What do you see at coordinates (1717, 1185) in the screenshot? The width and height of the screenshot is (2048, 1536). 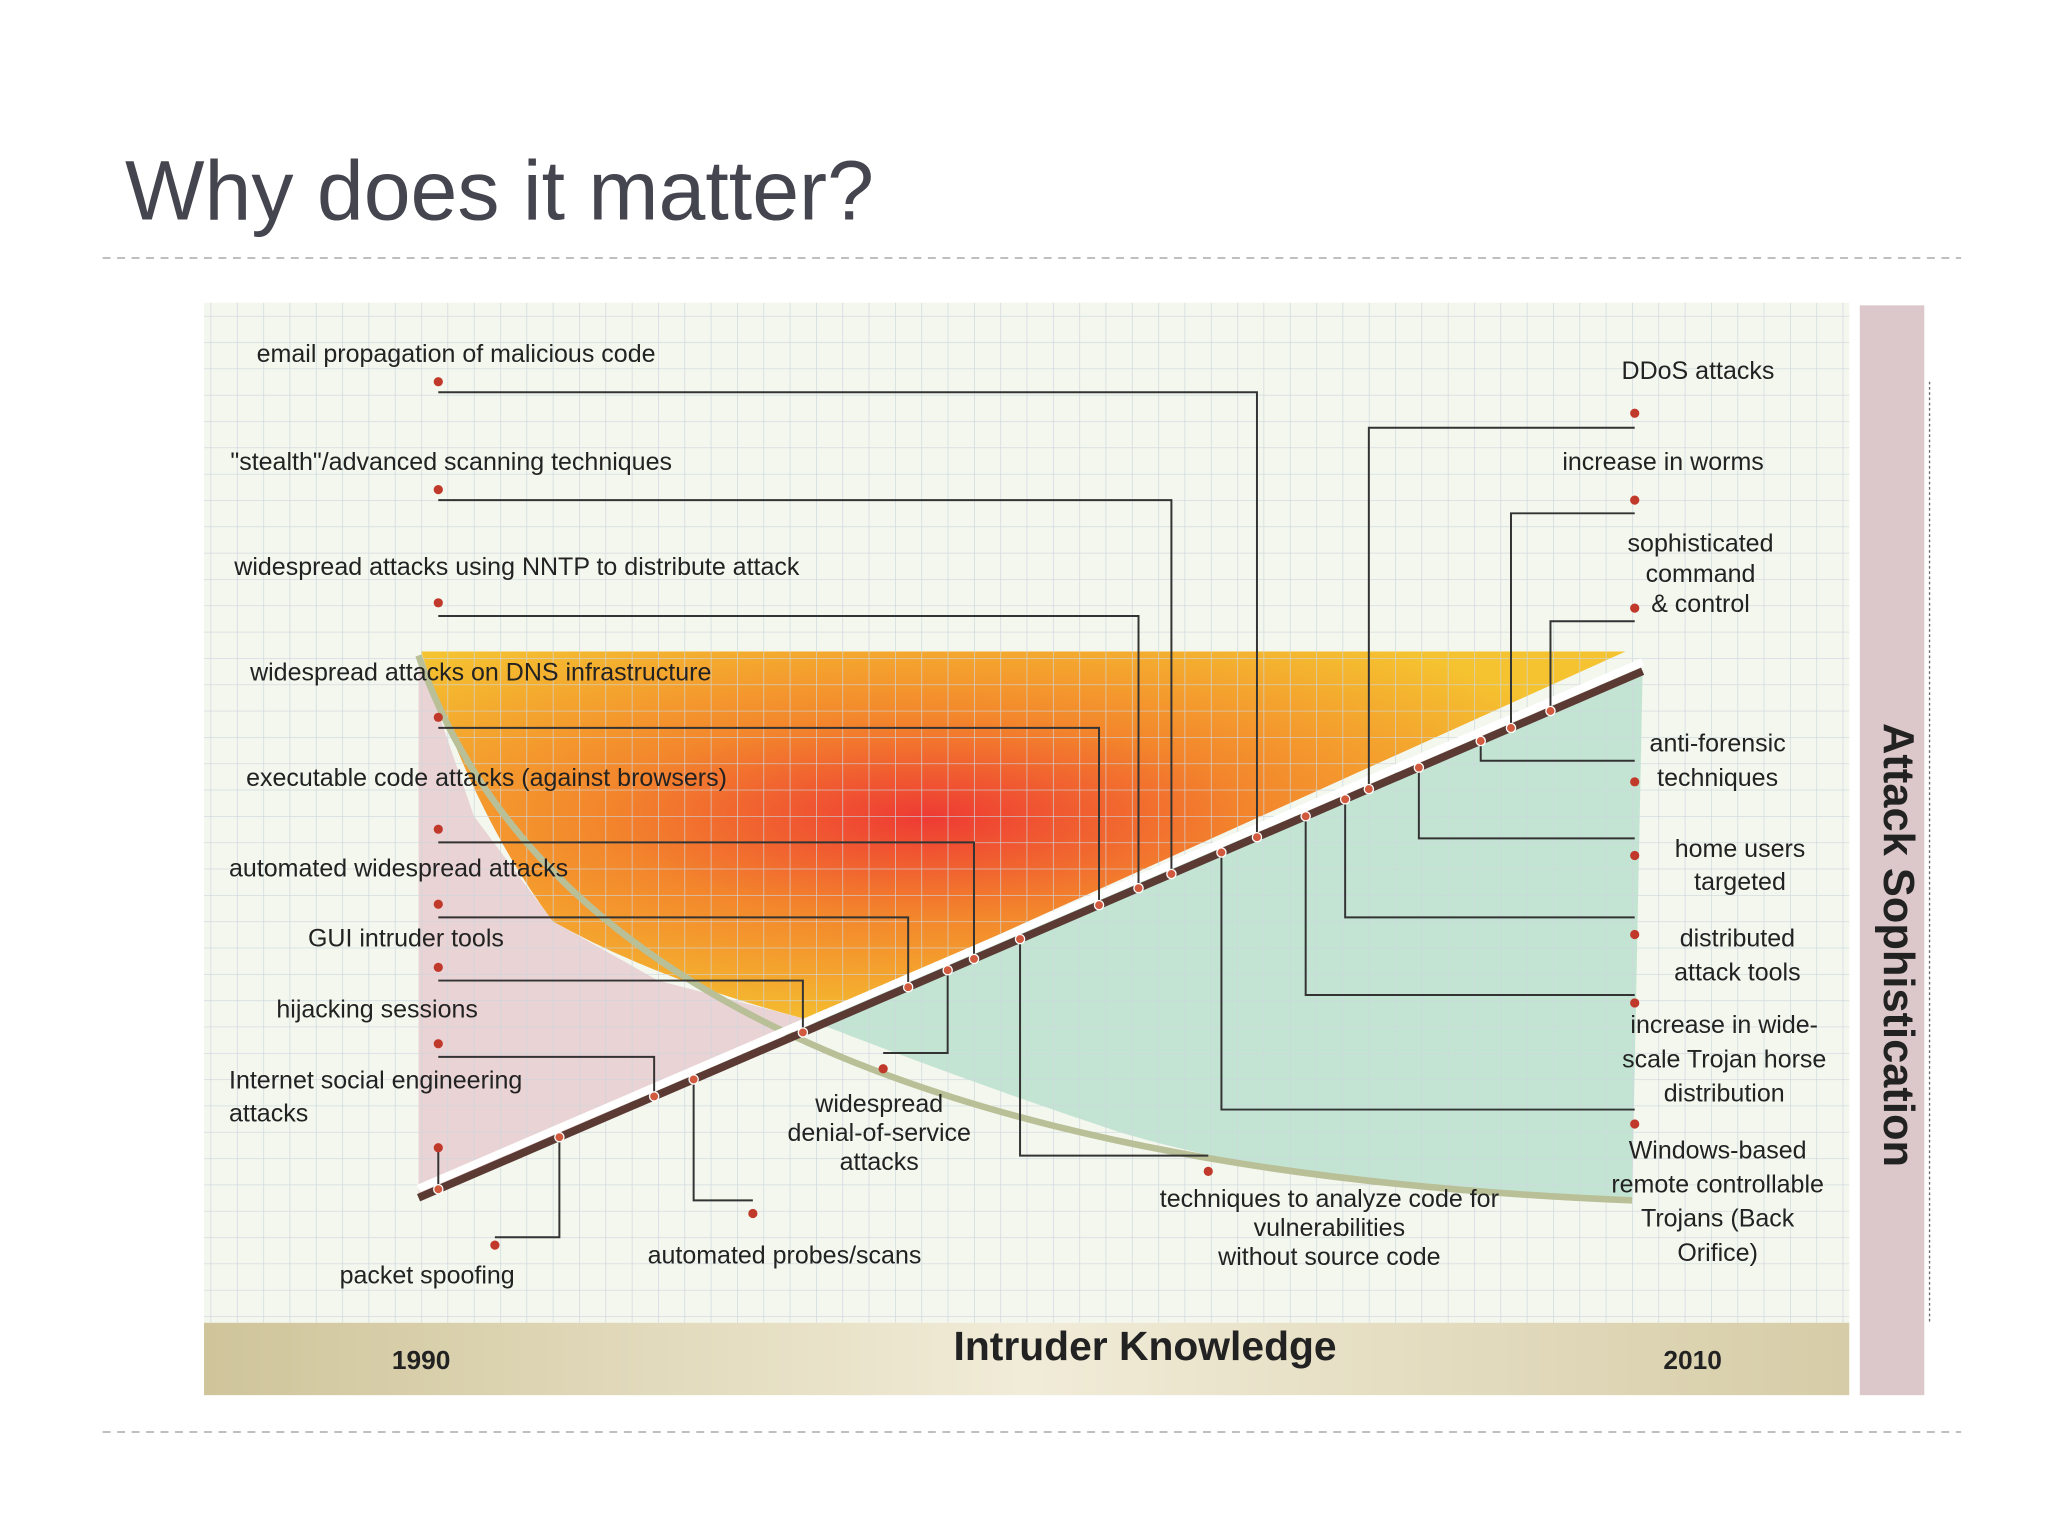 I see `label: remote controllable` at bounding box center [1717, 1185].